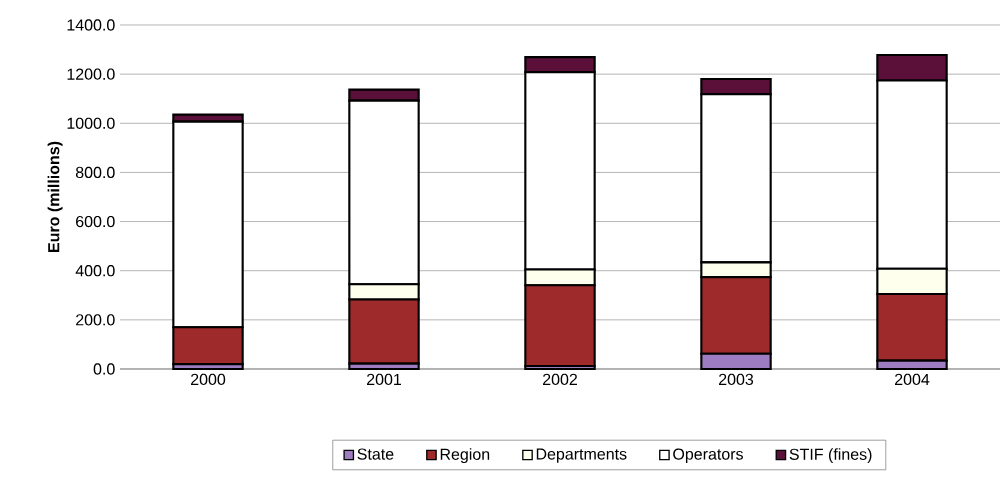 This screenshot has width=1002, height=489. Describe the element at coordinates (95, 221) in the screenshot. I see `y-tick-label: 600.0` at that location.